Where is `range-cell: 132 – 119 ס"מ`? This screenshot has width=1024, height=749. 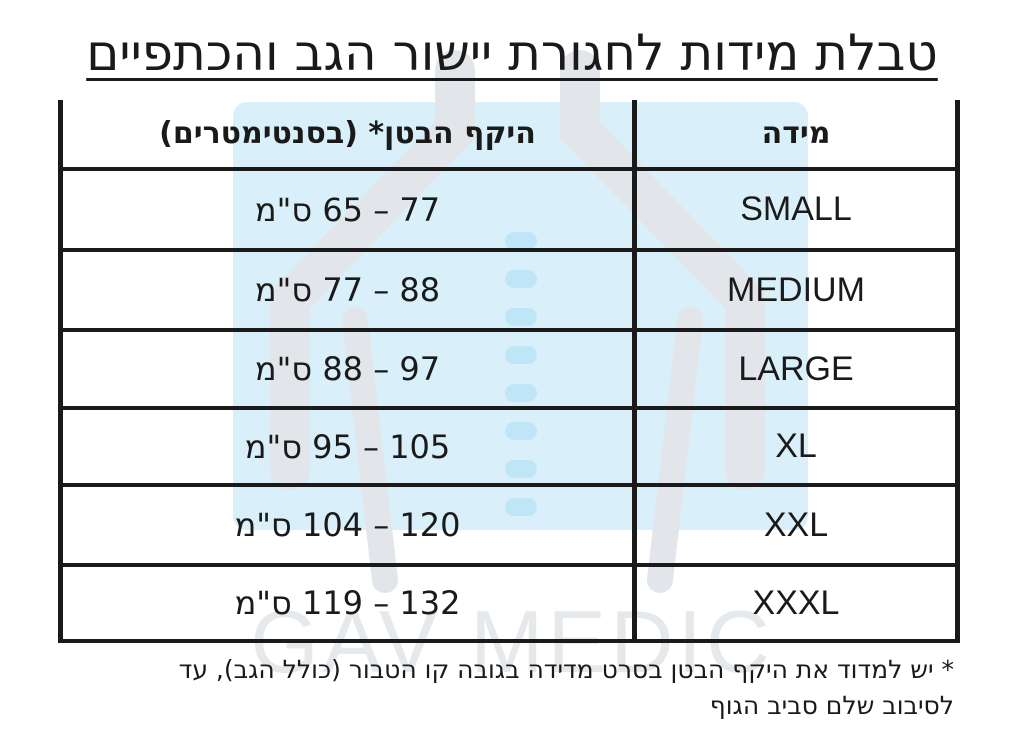
range-cell: 132 – 119 ס"מ is located at coordinates (347, 603).